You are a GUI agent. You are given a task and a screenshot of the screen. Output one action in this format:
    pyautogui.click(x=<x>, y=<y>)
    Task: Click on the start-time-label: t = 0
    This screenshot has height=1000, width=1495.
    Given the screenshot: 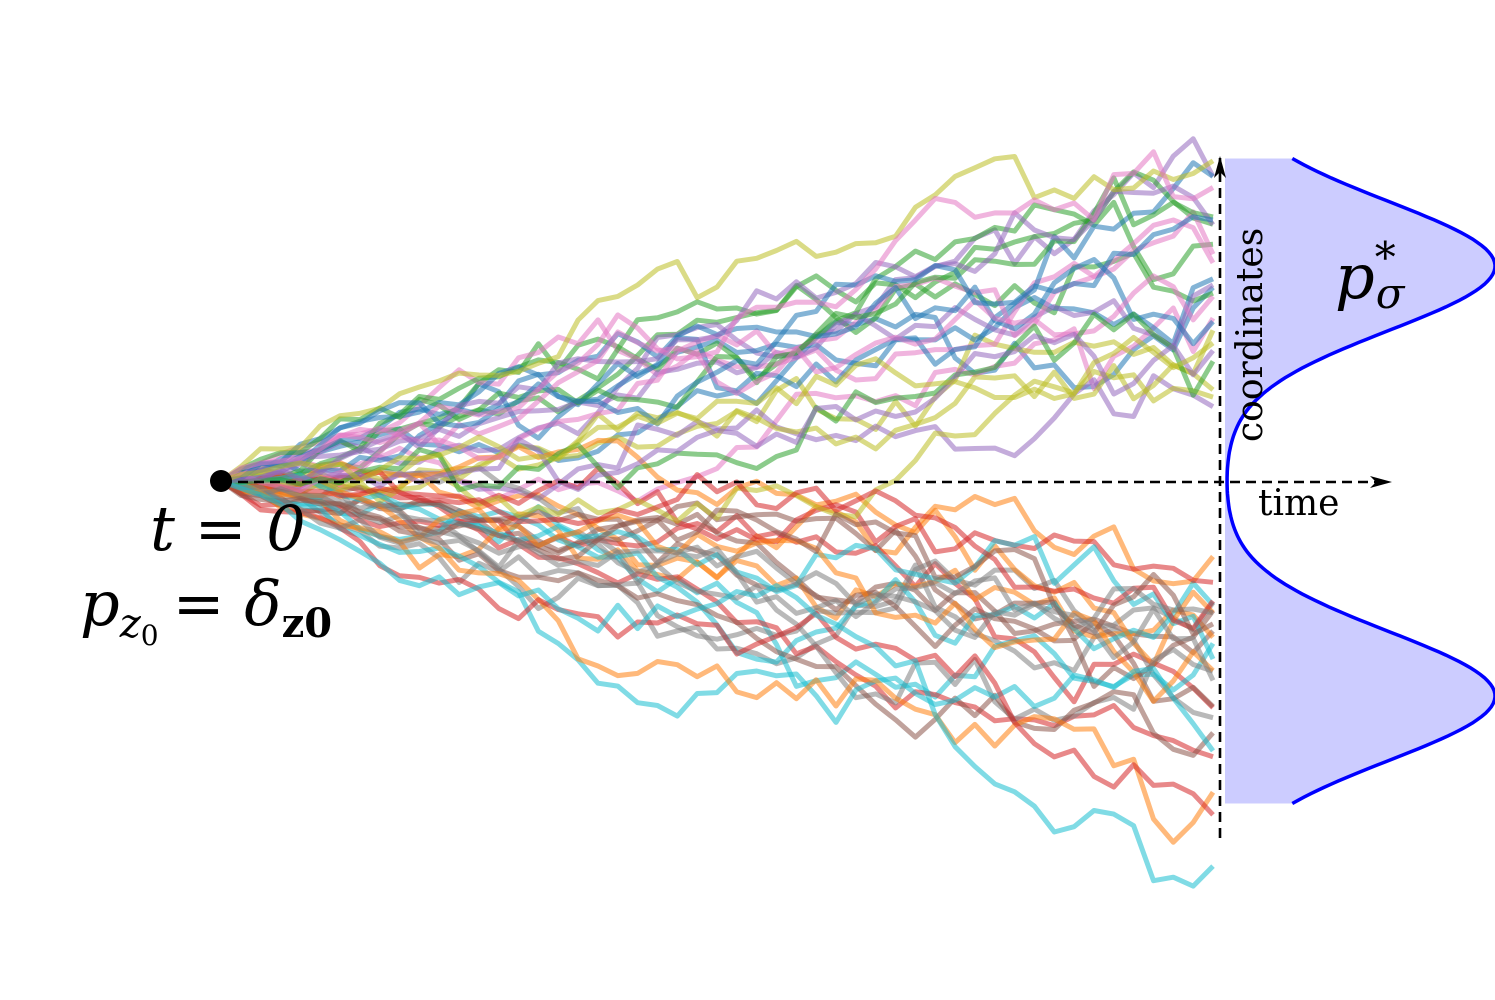 What is the action you would take?
    pyautogui.click(x=228, y=528)
    